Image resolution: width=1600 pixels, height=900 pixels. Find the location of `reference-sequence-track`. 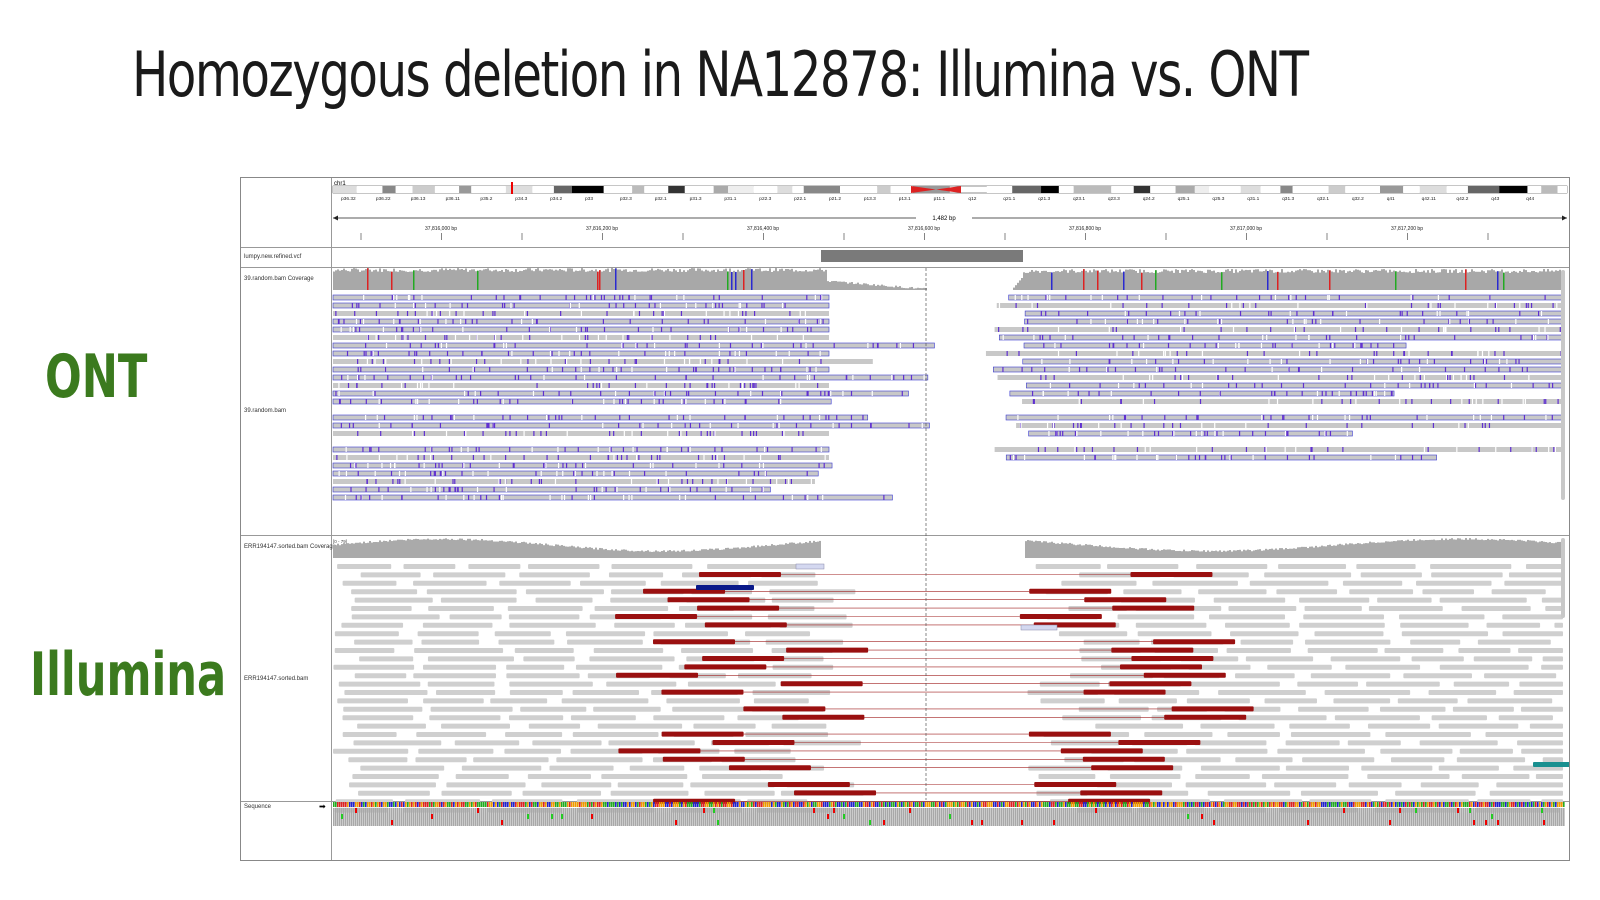

reference-sequence-track is located at coordinates (949, 814).